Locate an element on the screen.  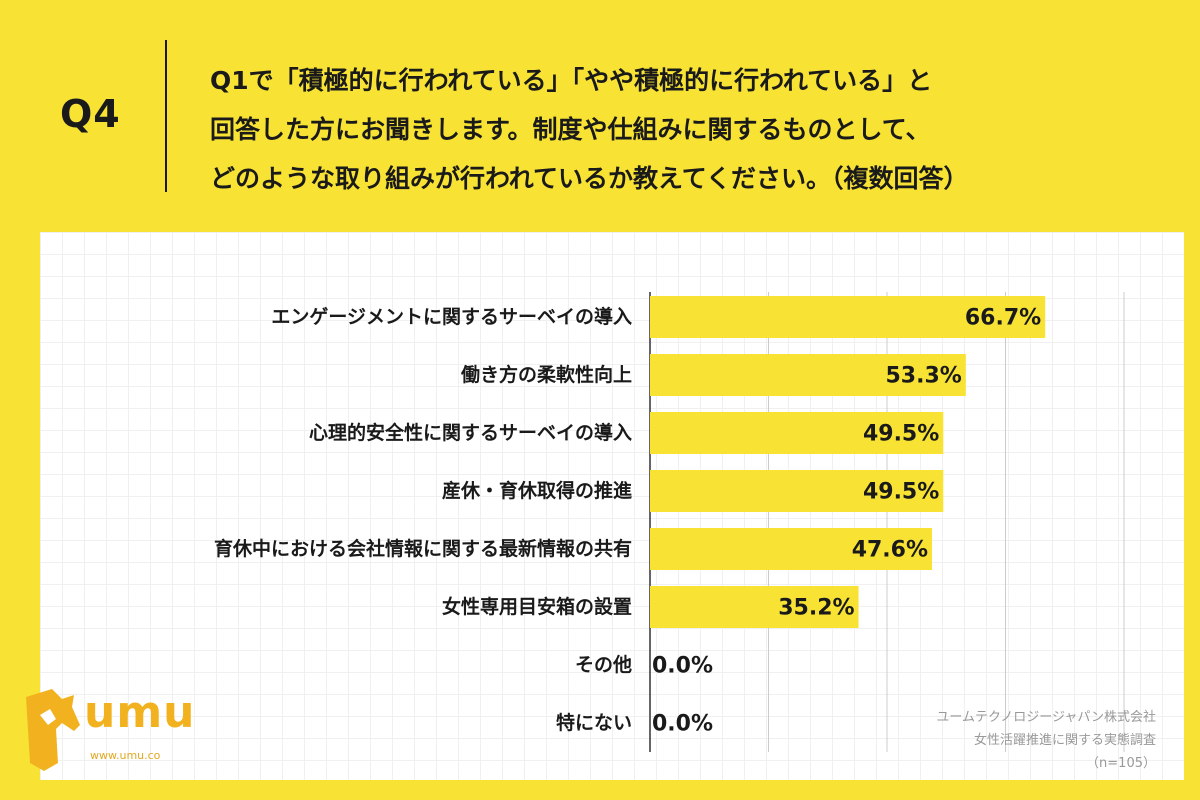
logo-wordmark: umu is located at coordinates (140, 712).